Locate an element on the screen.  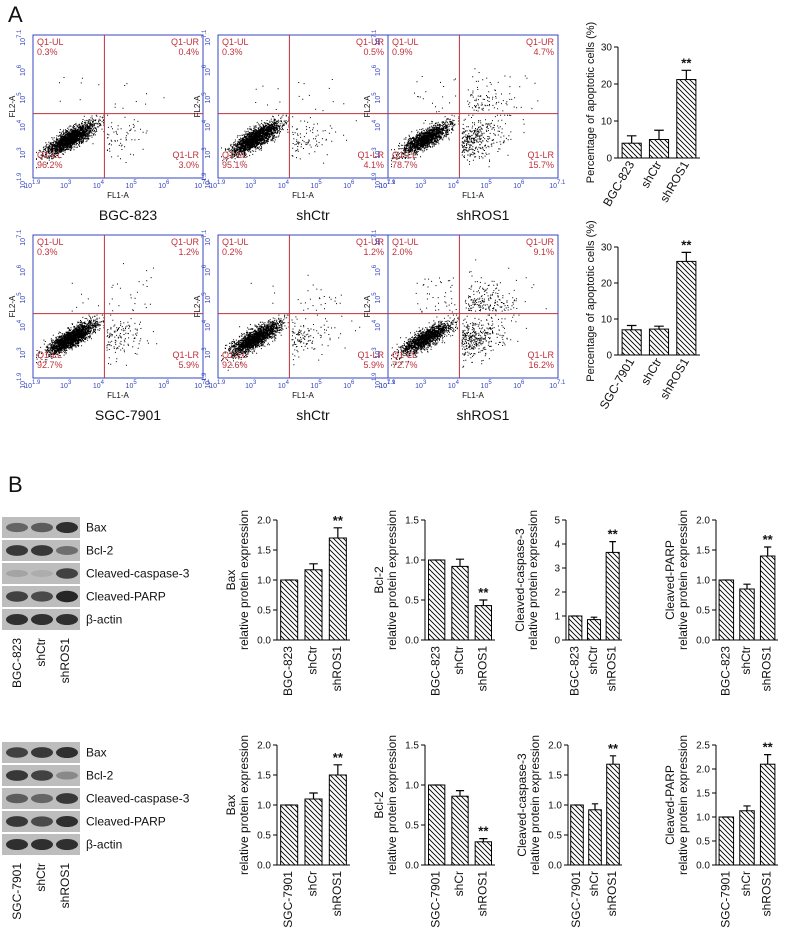
quadrant-percent: 4.1% is located at coordinates (373, 165).